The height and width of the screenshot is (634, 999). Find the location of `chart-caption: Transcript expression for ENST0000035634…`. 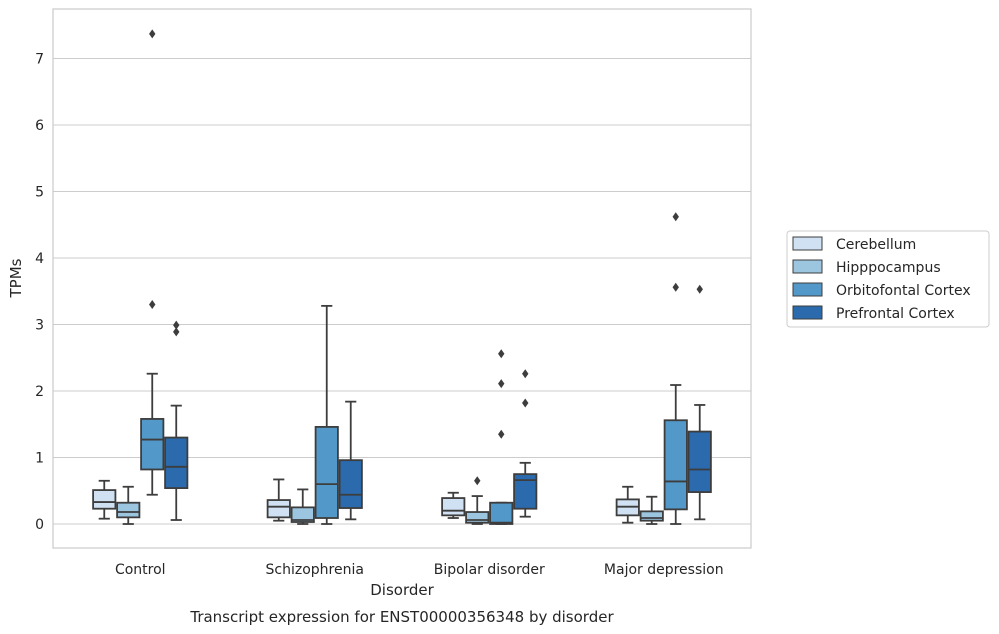

chart-caption: Transcript expression for ENST0000035634… is located at coordinates (401, 617).